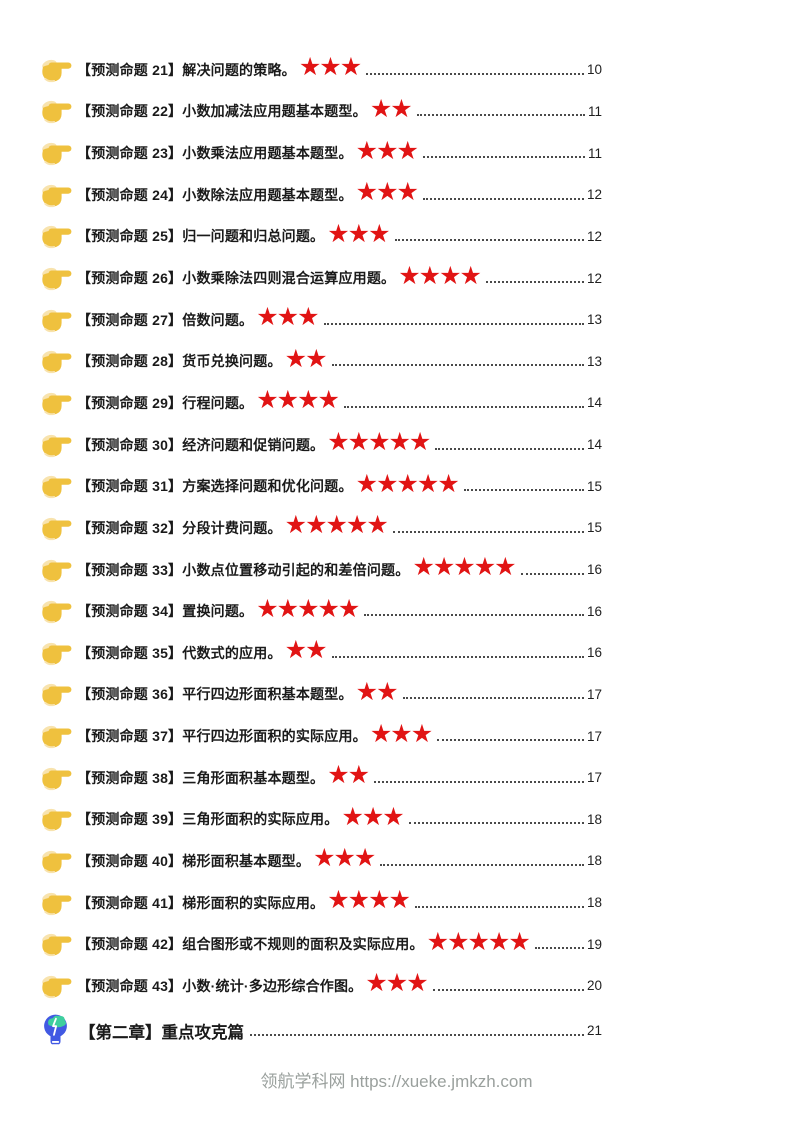 The width and height of the screenshot is (793, 1122). I want to click on toc-entry-label: 【预测命题 25】归一问题和归总问题。, so click(201, 236).